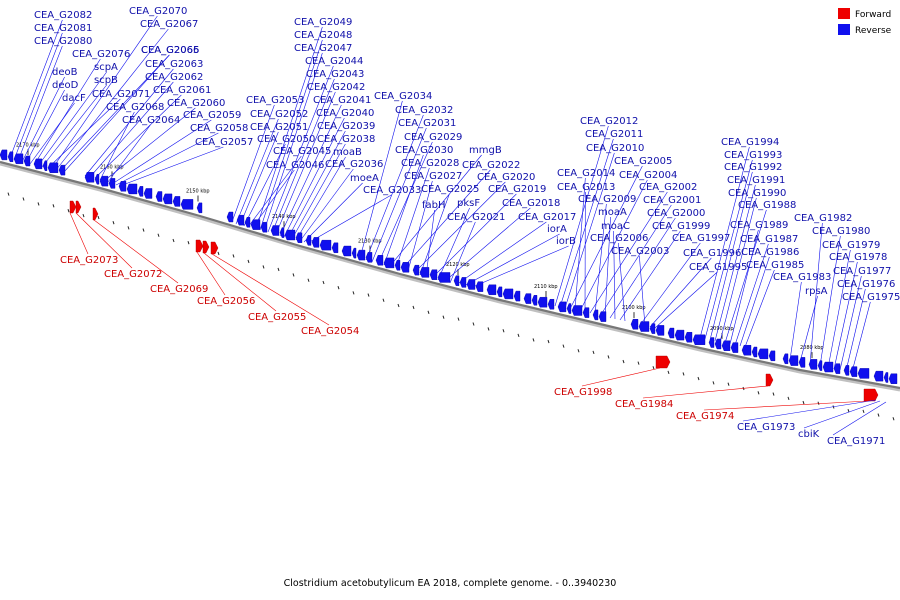 The width and height of the screenshot is (900, 600). Describe the element at coordinates (722, 329) in the screenshot. I see `tick-label: 2090 kbp` at that location.